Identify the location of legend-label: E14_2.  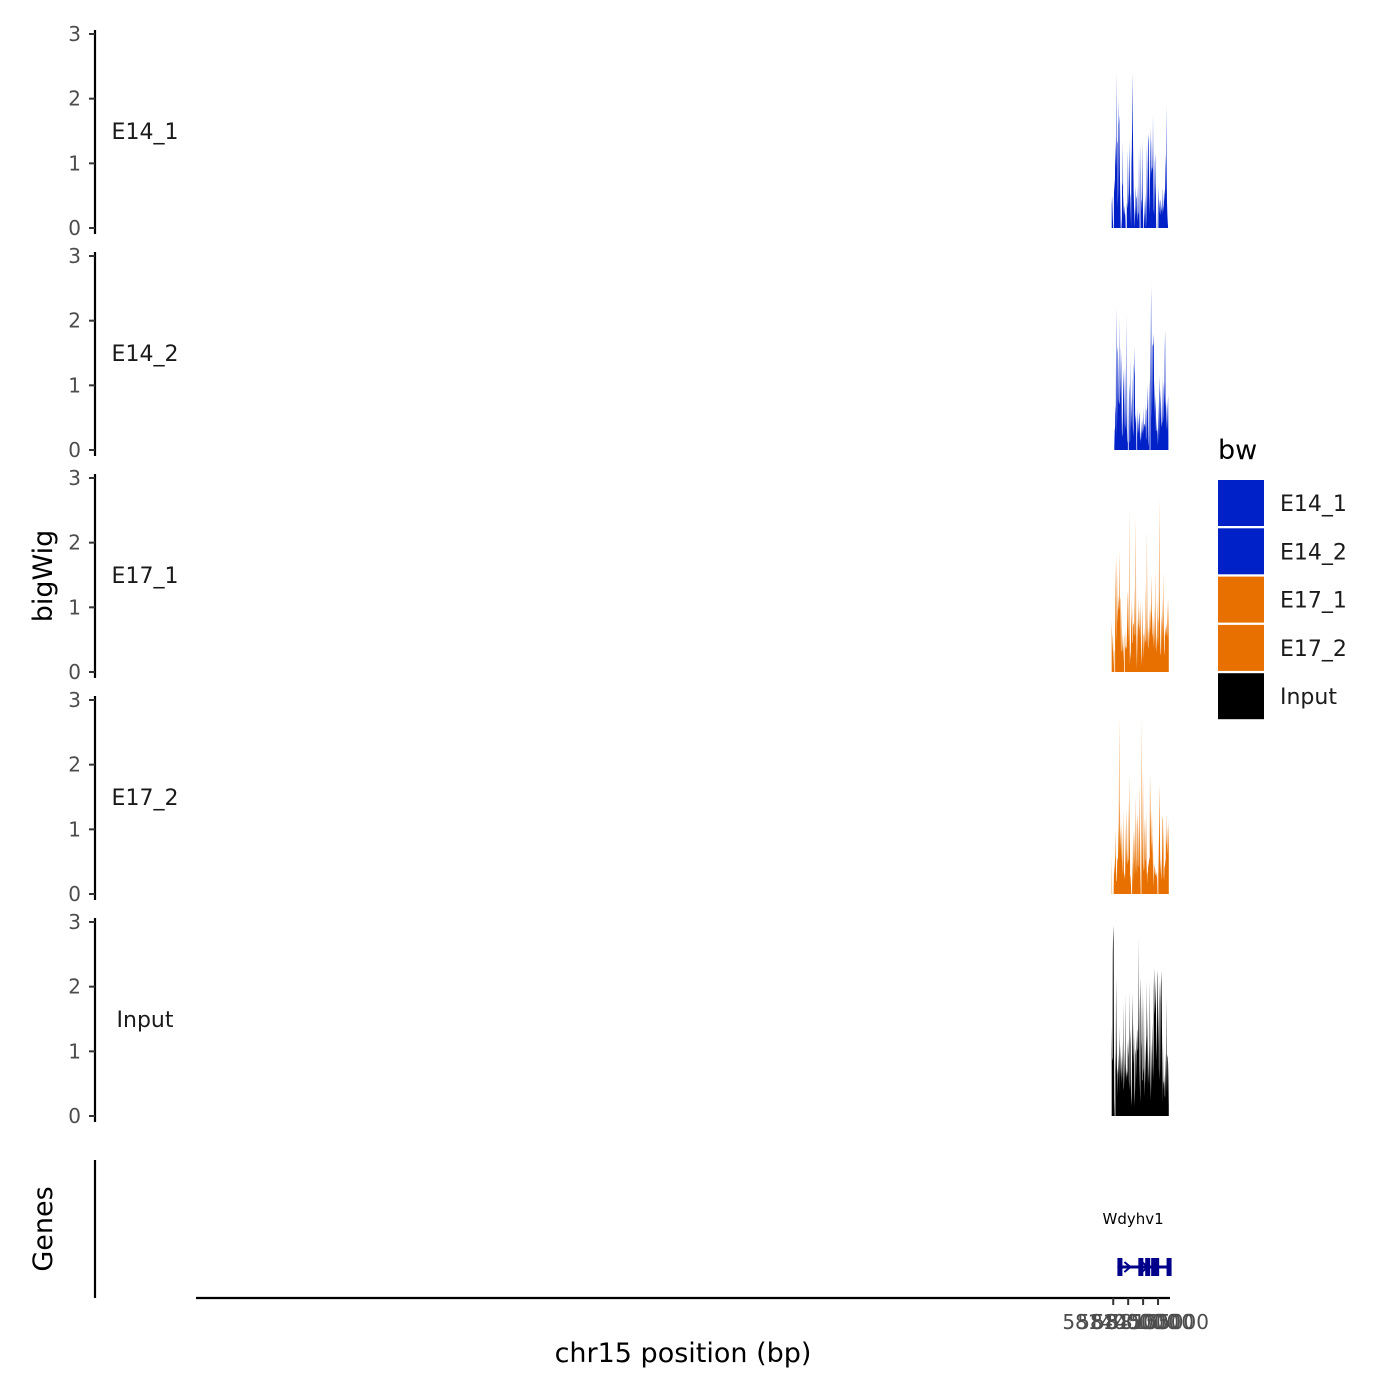
(1313, 552).